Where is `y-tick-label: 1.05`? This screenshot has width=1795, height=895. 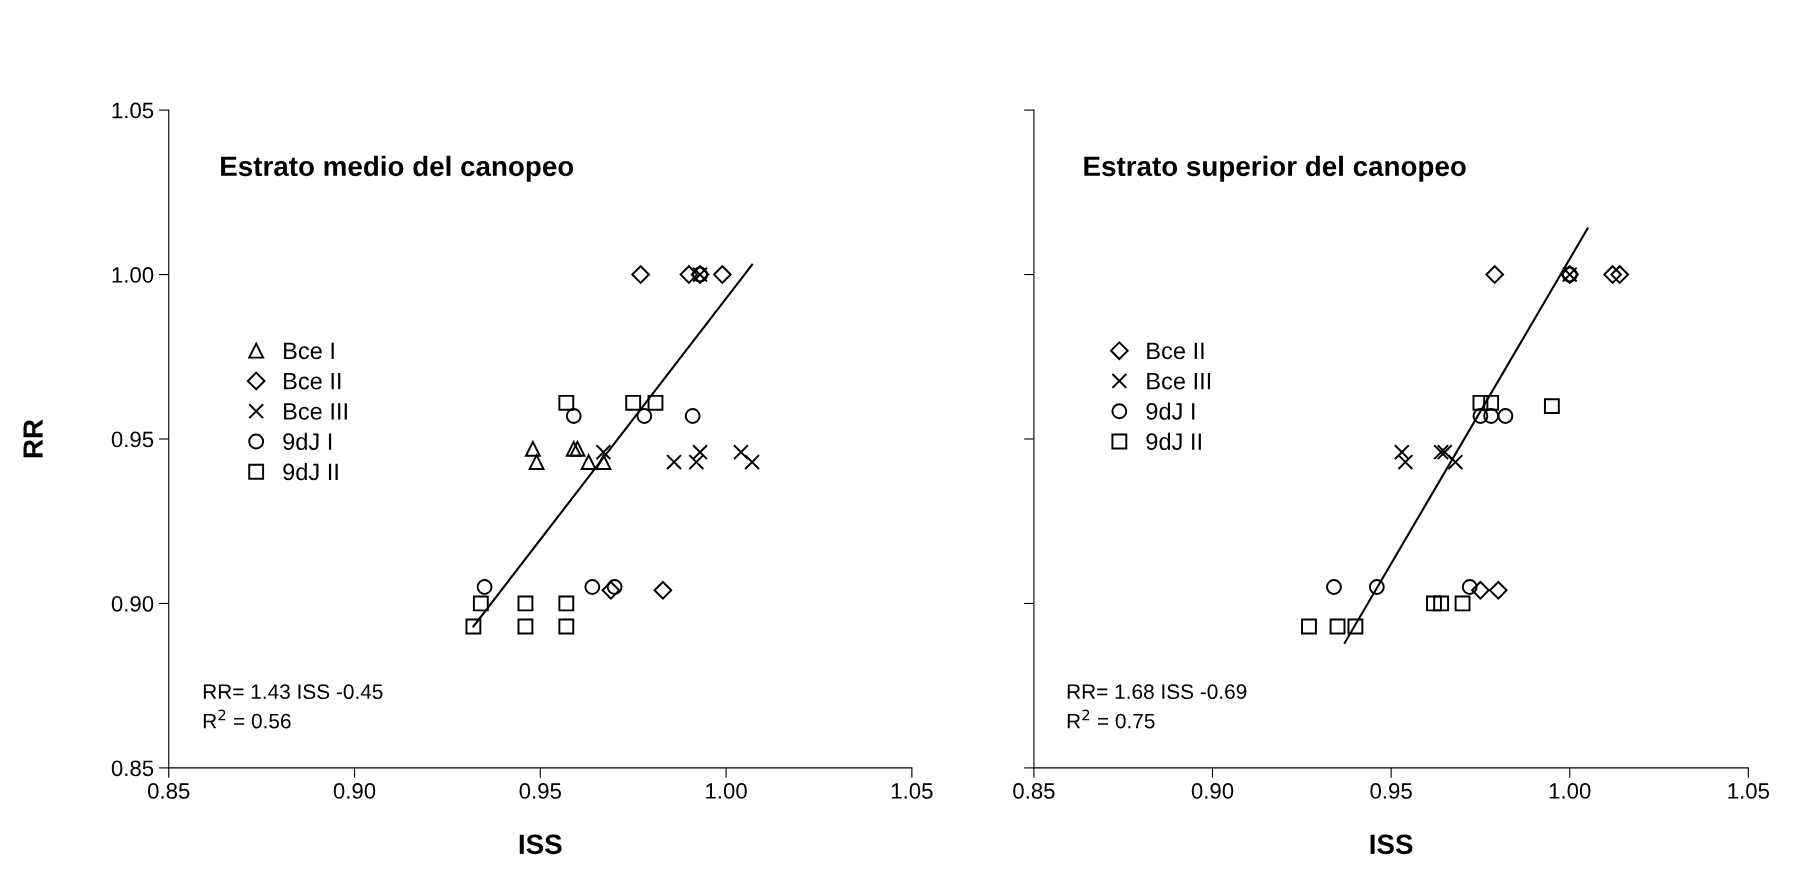 y-tick-label: 1.05 is located at coordinates (133, 110).